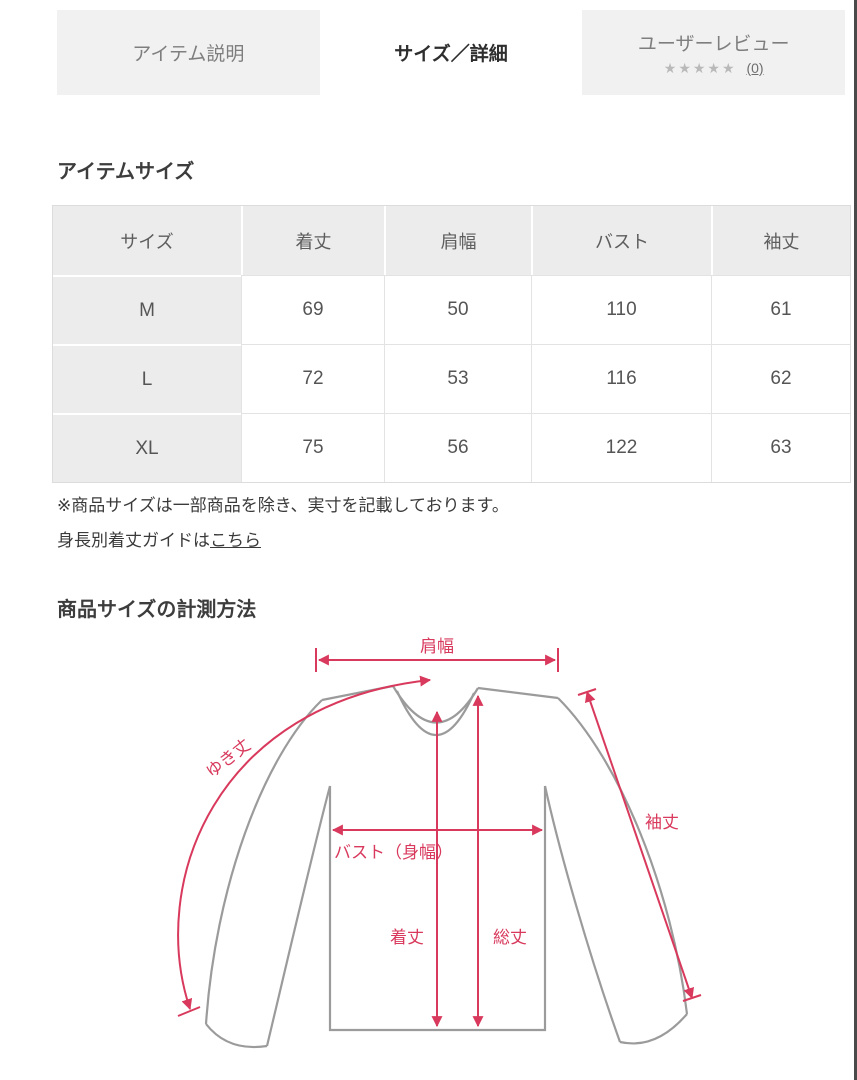 This screenshot has height=1080, width=857. I want to click on xl-bust: 122, so click(621, 447).